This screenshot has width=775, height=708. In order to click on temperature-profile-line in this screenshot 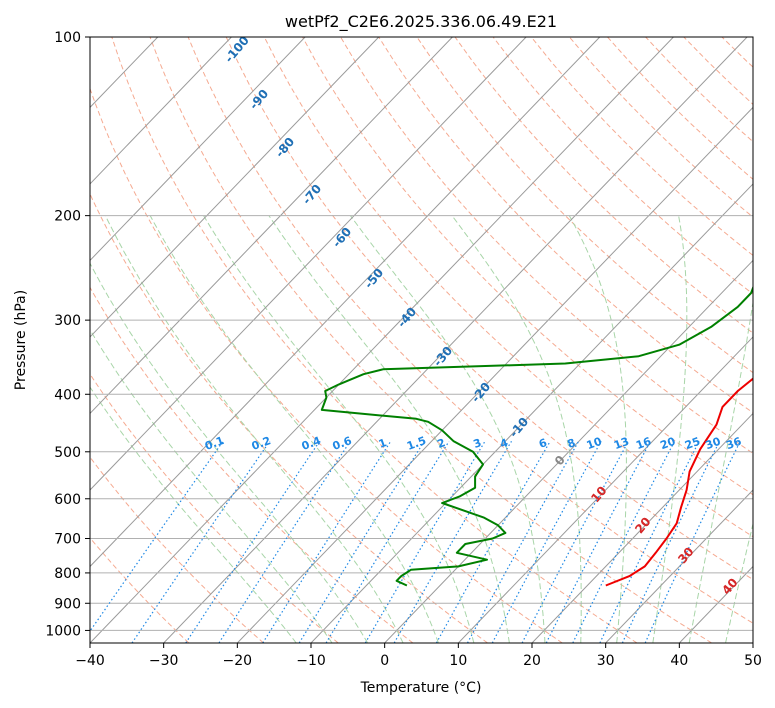, I will do `click(679, 482)`.